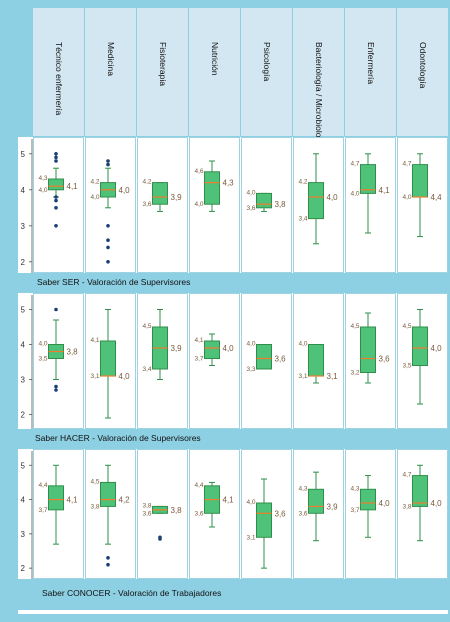  I want to click on box-group: 4,2 3,4 4,0, so click(318, 199).